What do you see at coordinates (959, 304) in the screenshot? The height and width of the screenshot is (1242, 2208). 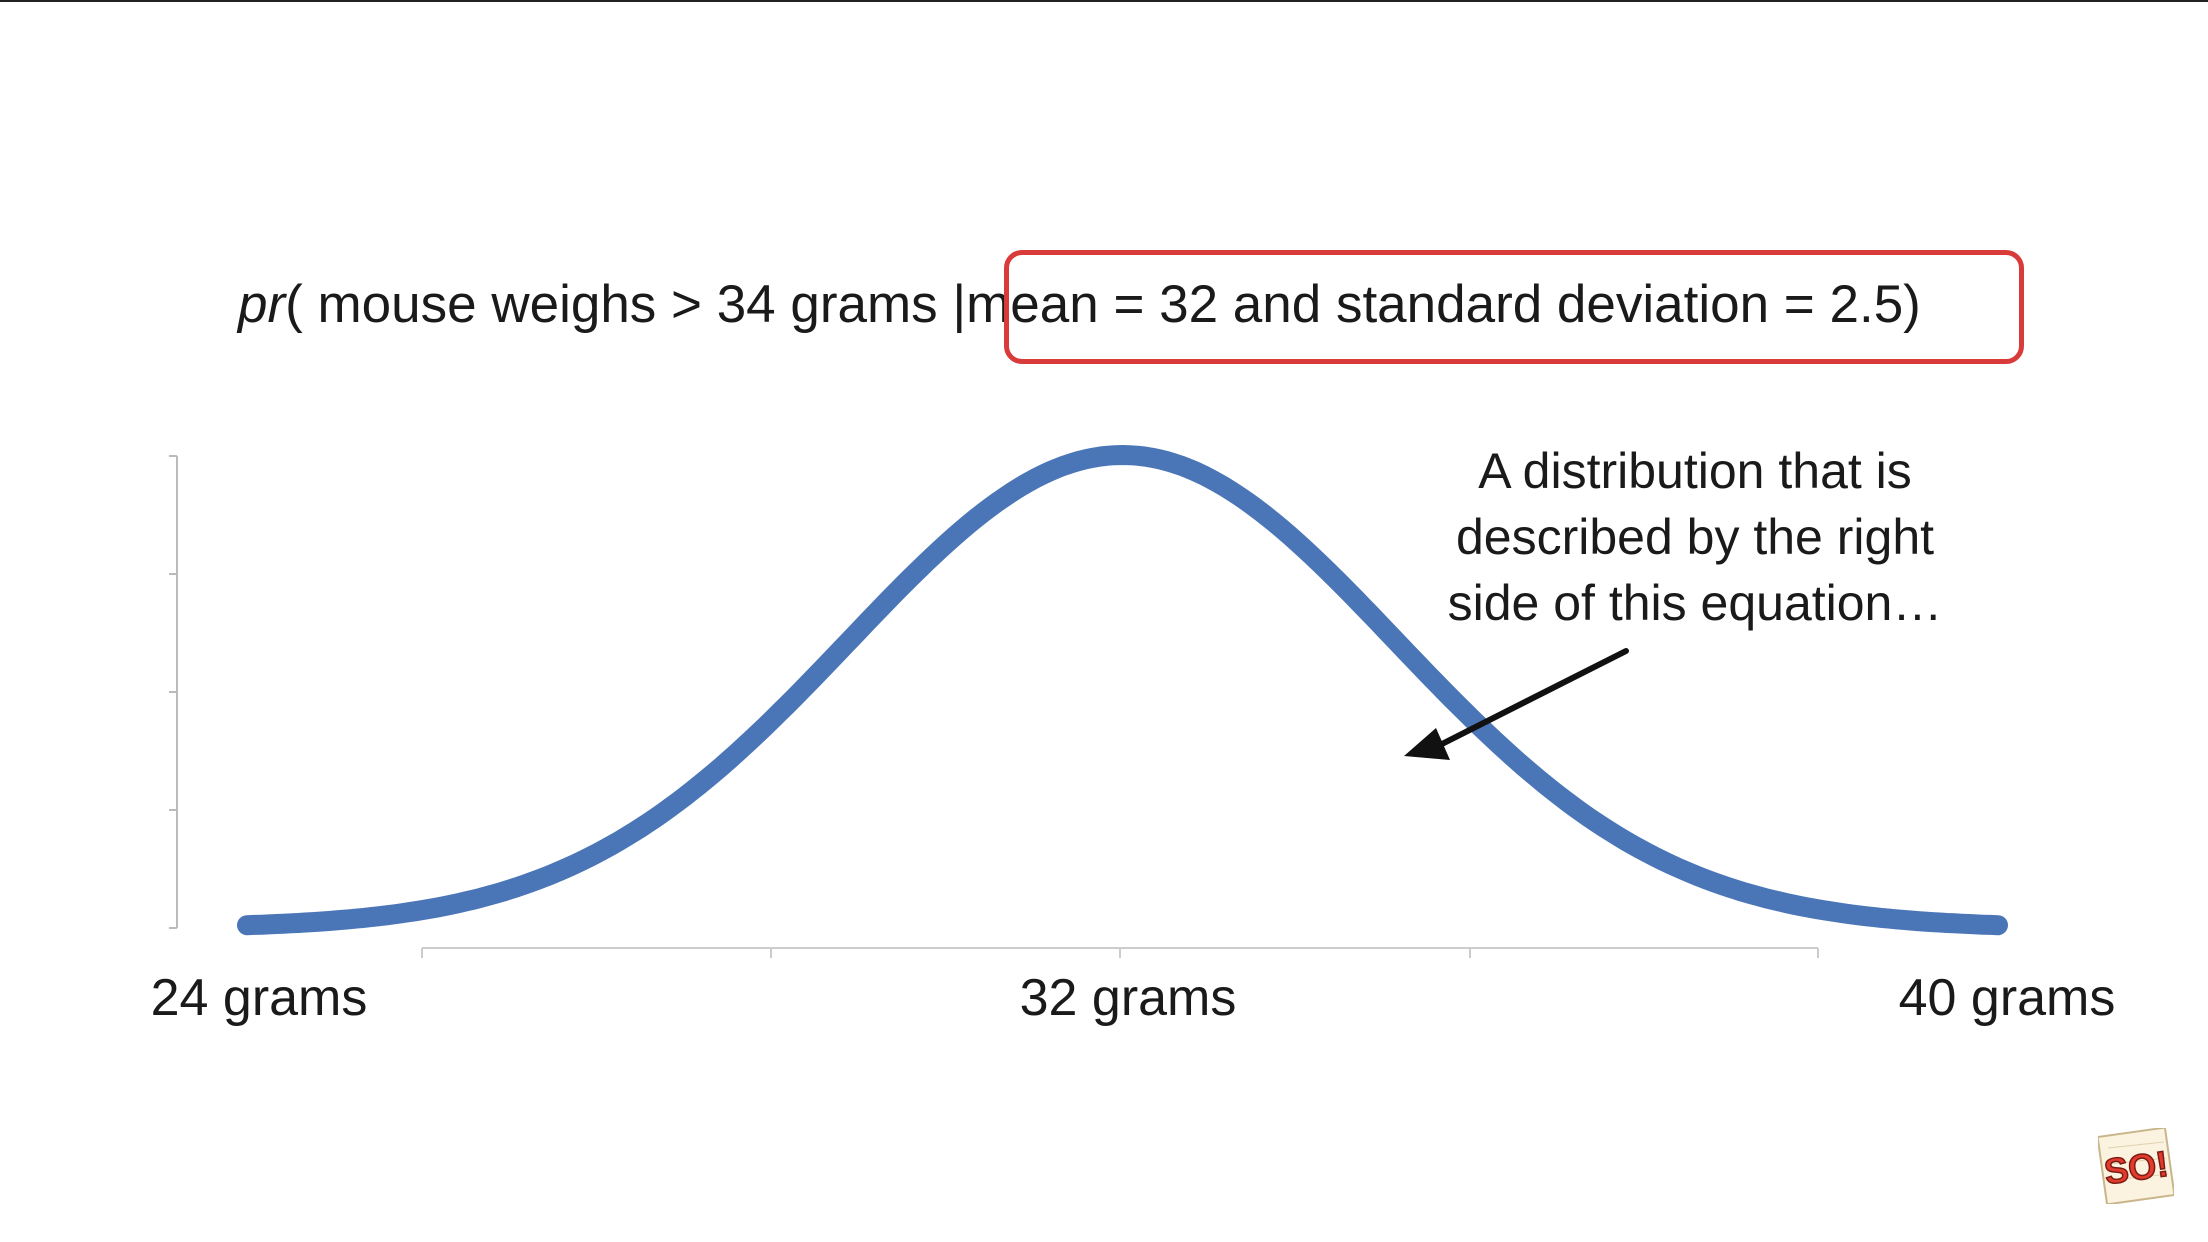 I see `equation-bar: |` at bounding box center [959, 304].